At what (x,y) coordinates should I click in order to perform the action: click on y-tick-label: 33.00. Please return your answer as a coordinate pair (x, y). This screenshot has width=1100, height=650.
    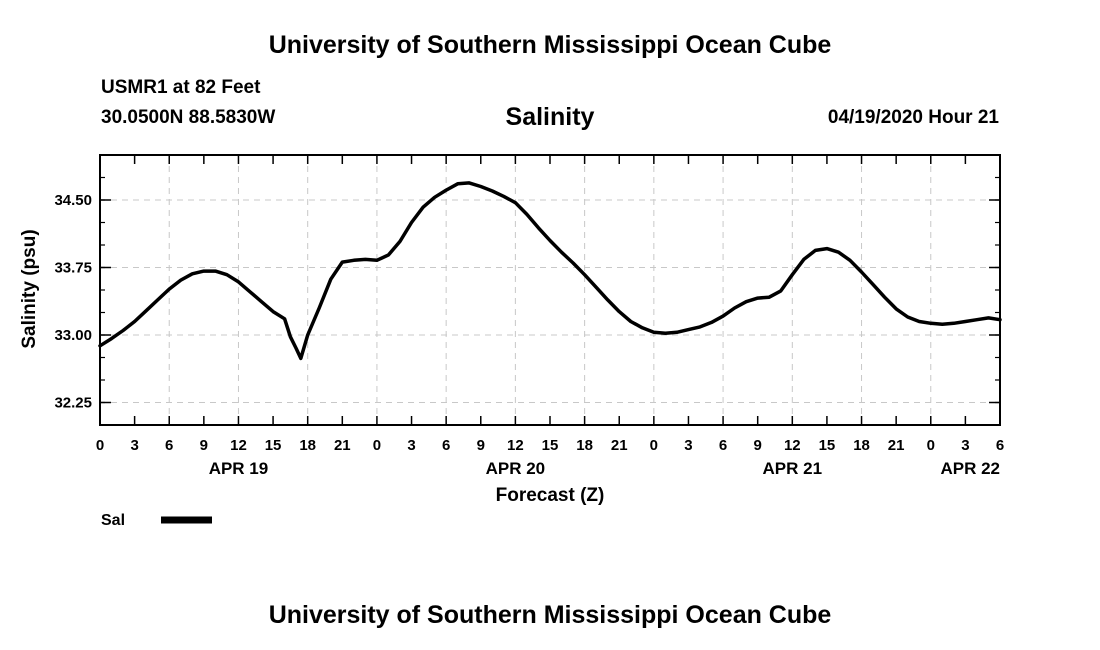
    Looking at the image, I should click on (73, 335).